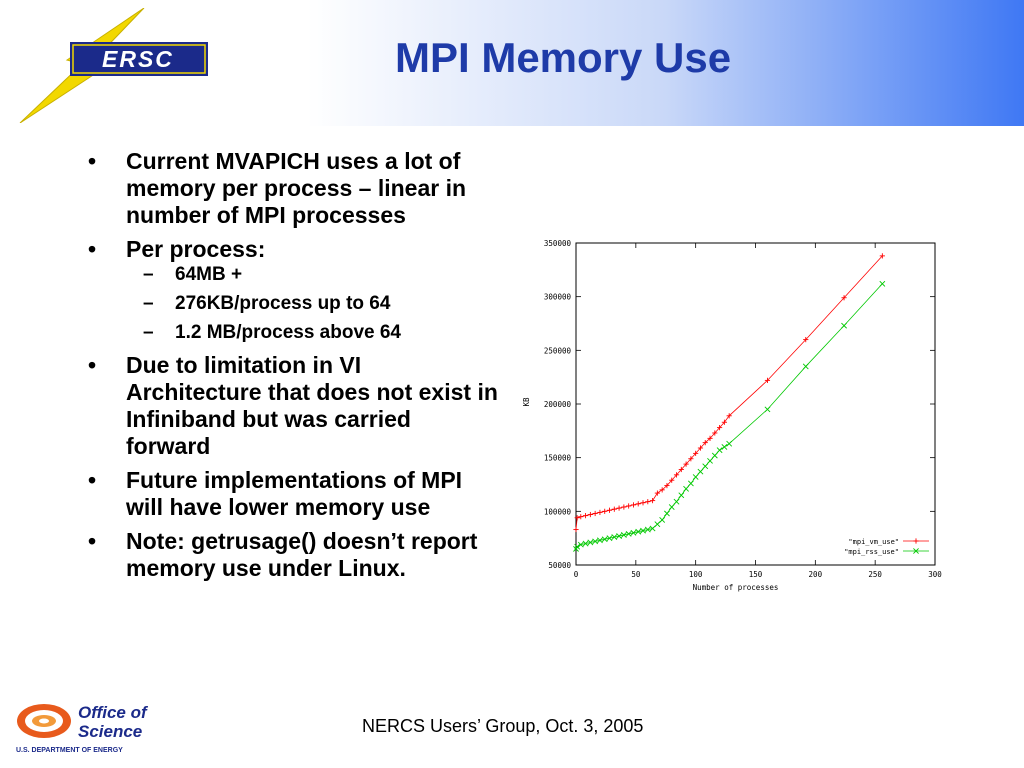 The width and height of the screenshot is (1024, 768). What do you see at coordinates (138, 59) in the screenshot?
I see `svg-text: ERSC` at bounding box center [138, 59].